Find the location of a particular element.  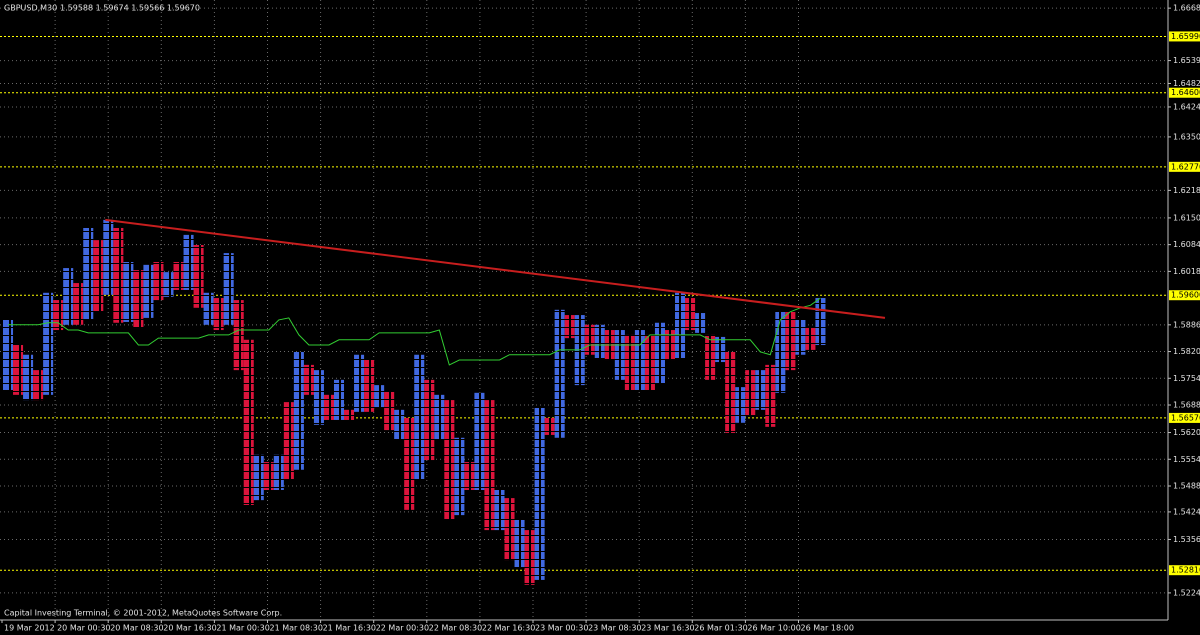

y-tick-label: 1.58209 is located at coordinates (1186, 351).